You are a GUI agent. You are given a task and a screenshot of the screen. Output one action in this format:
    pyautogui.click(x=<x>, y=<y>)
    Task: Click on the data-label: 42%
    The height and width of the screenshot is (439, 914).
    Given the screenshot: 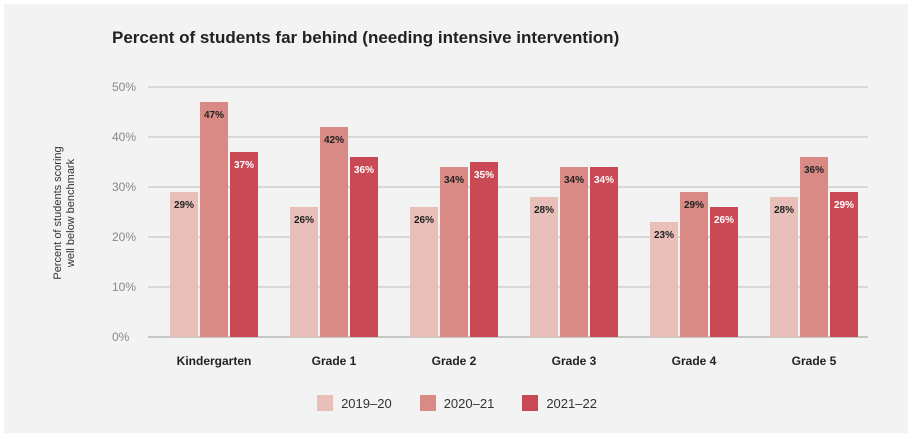 What is the action you would take?
    pyautogui.click(x=334, y=140)
    